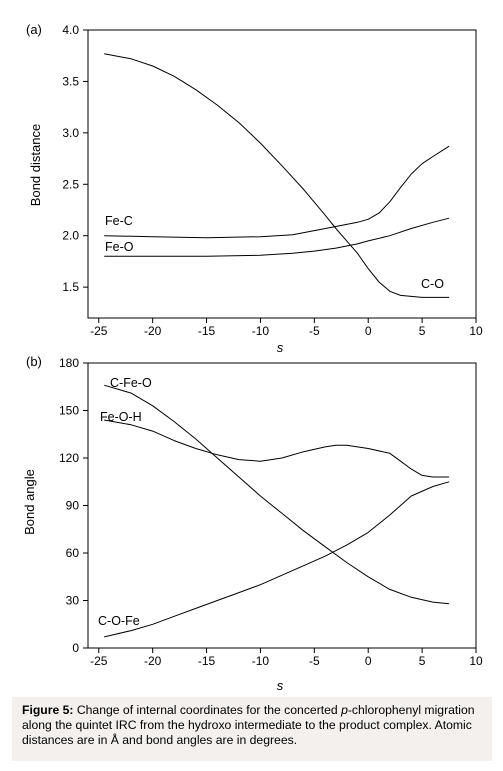 Image resolution: width=503 pixels, height=771 pixels. What do you see at coordinates (422, 661) in the screenshot?
I see `x-tick-label-b: 5` at bounding box center [422, 661].